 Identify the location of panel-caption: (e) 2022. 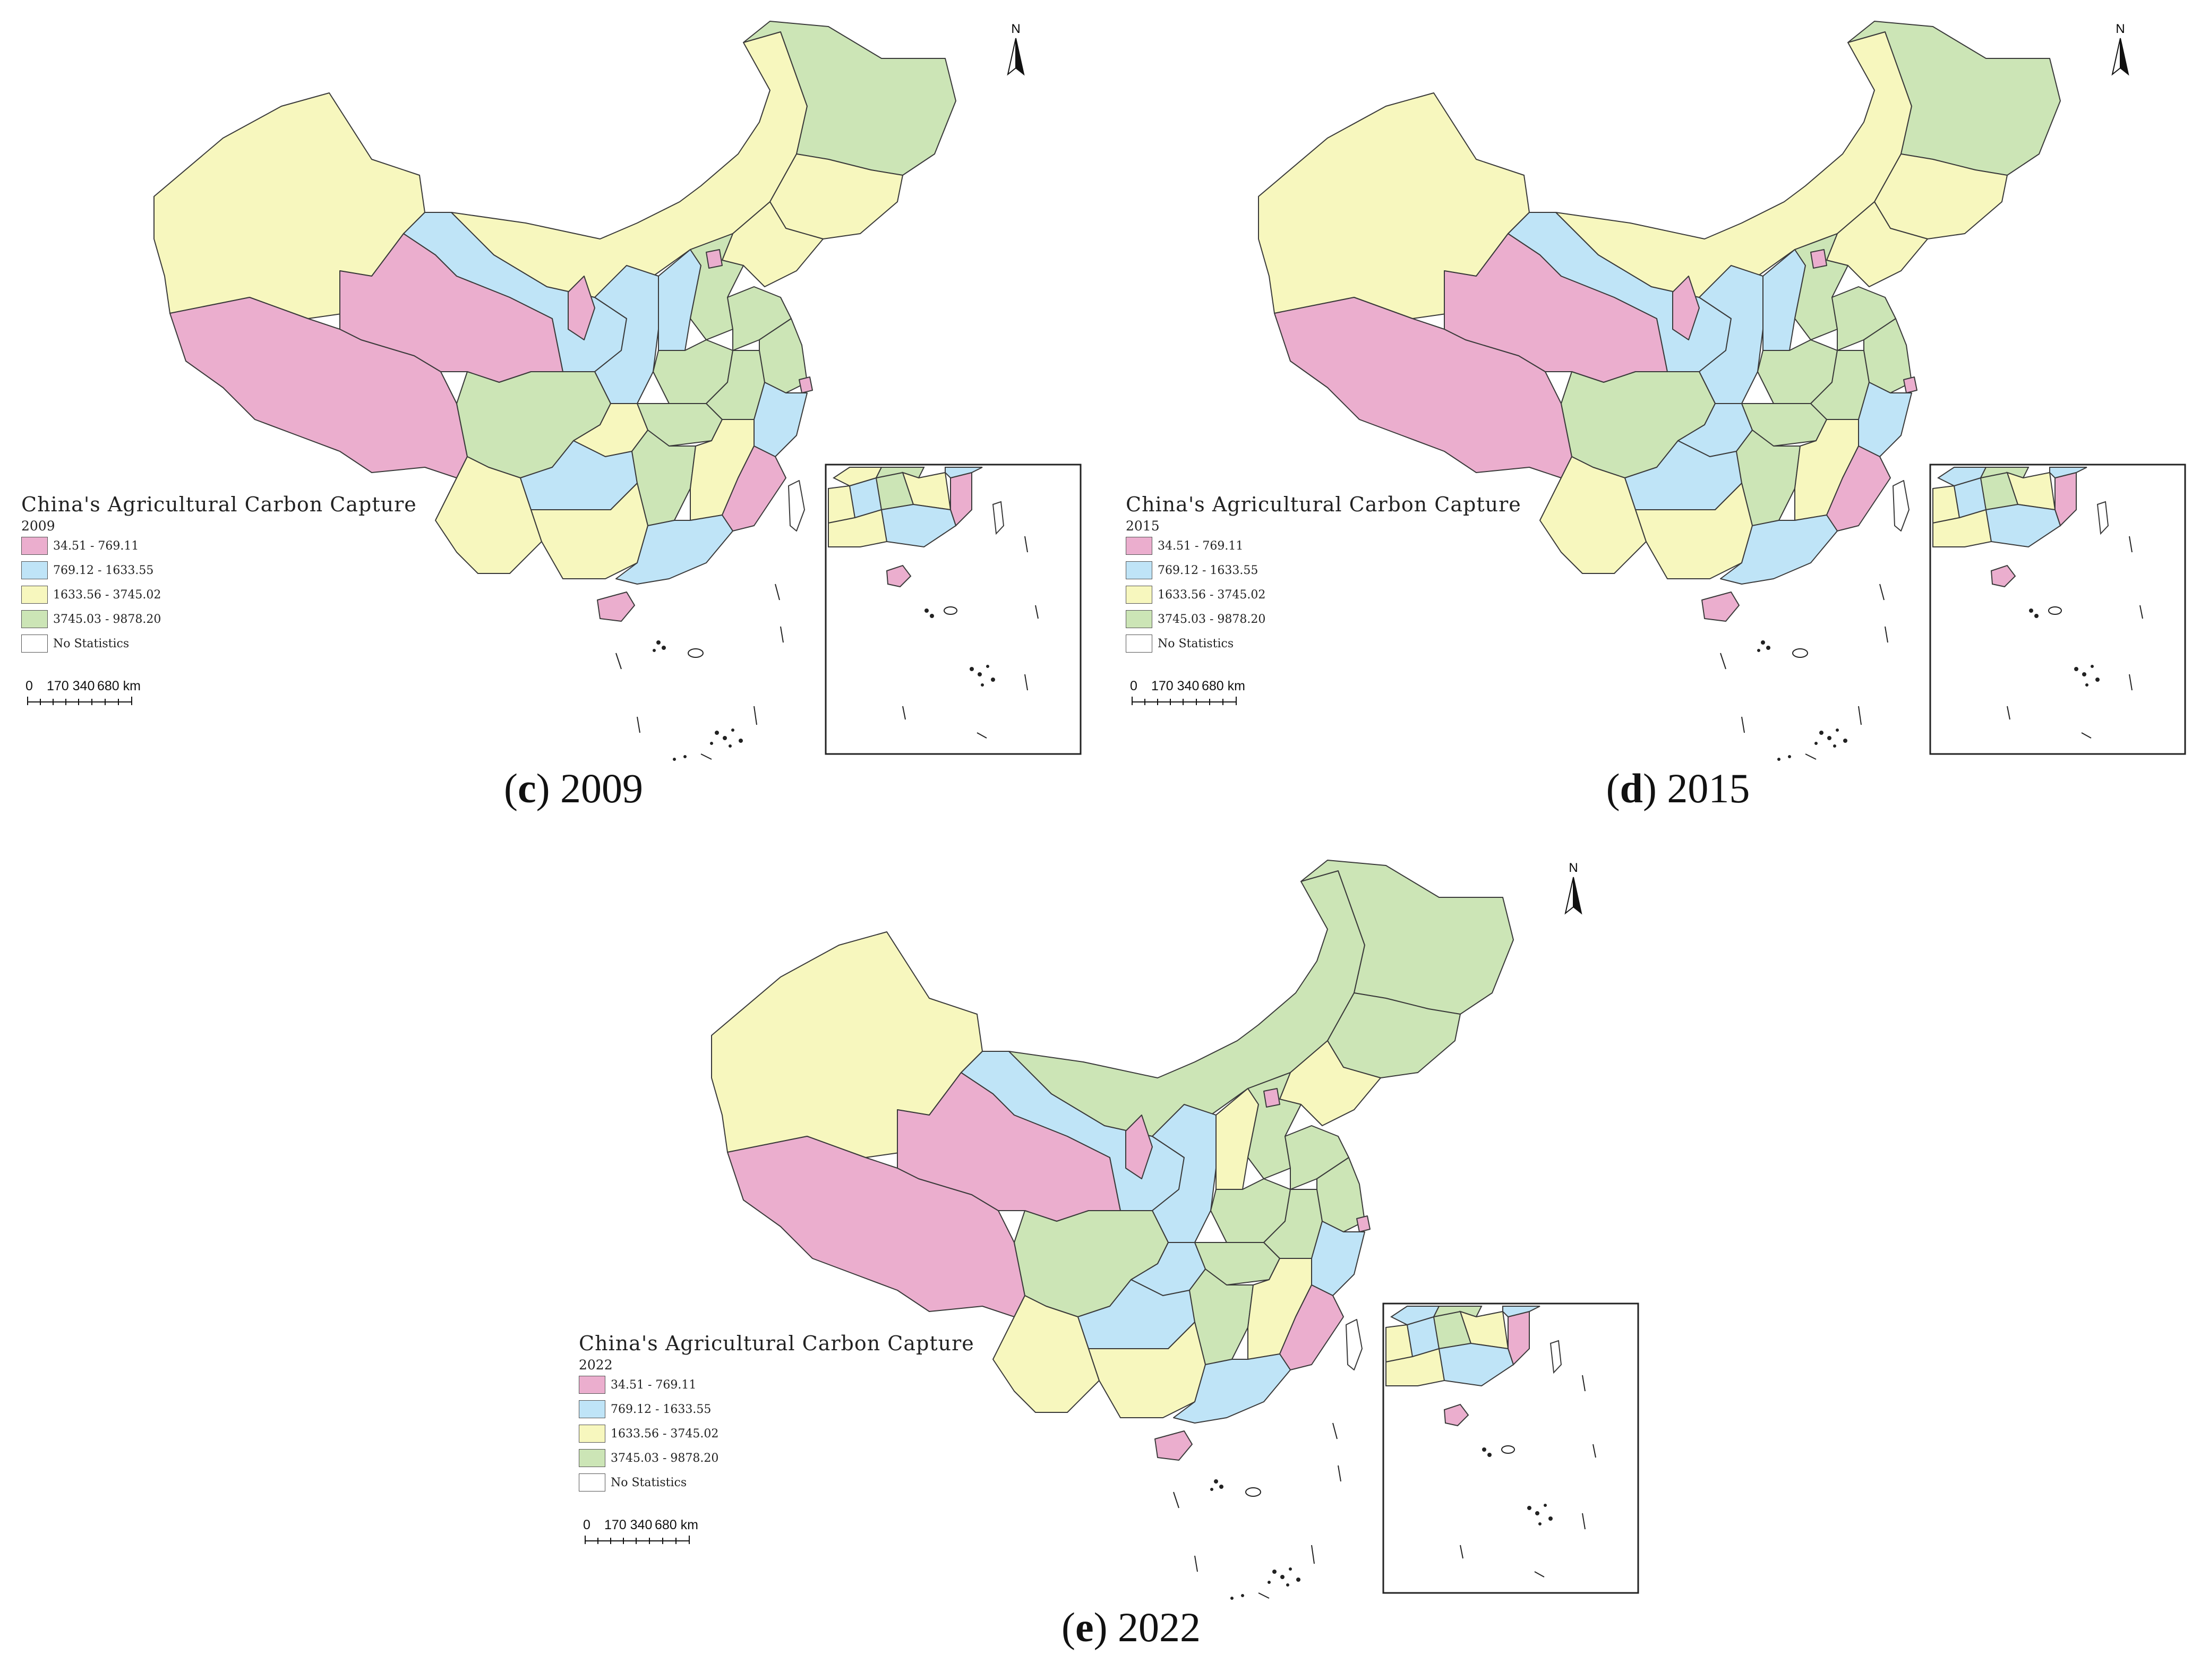
(1131, 1627).